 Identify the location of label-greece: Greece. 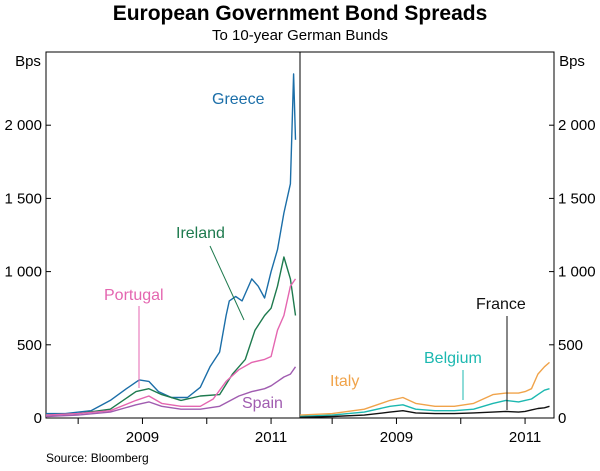
(238, 99).